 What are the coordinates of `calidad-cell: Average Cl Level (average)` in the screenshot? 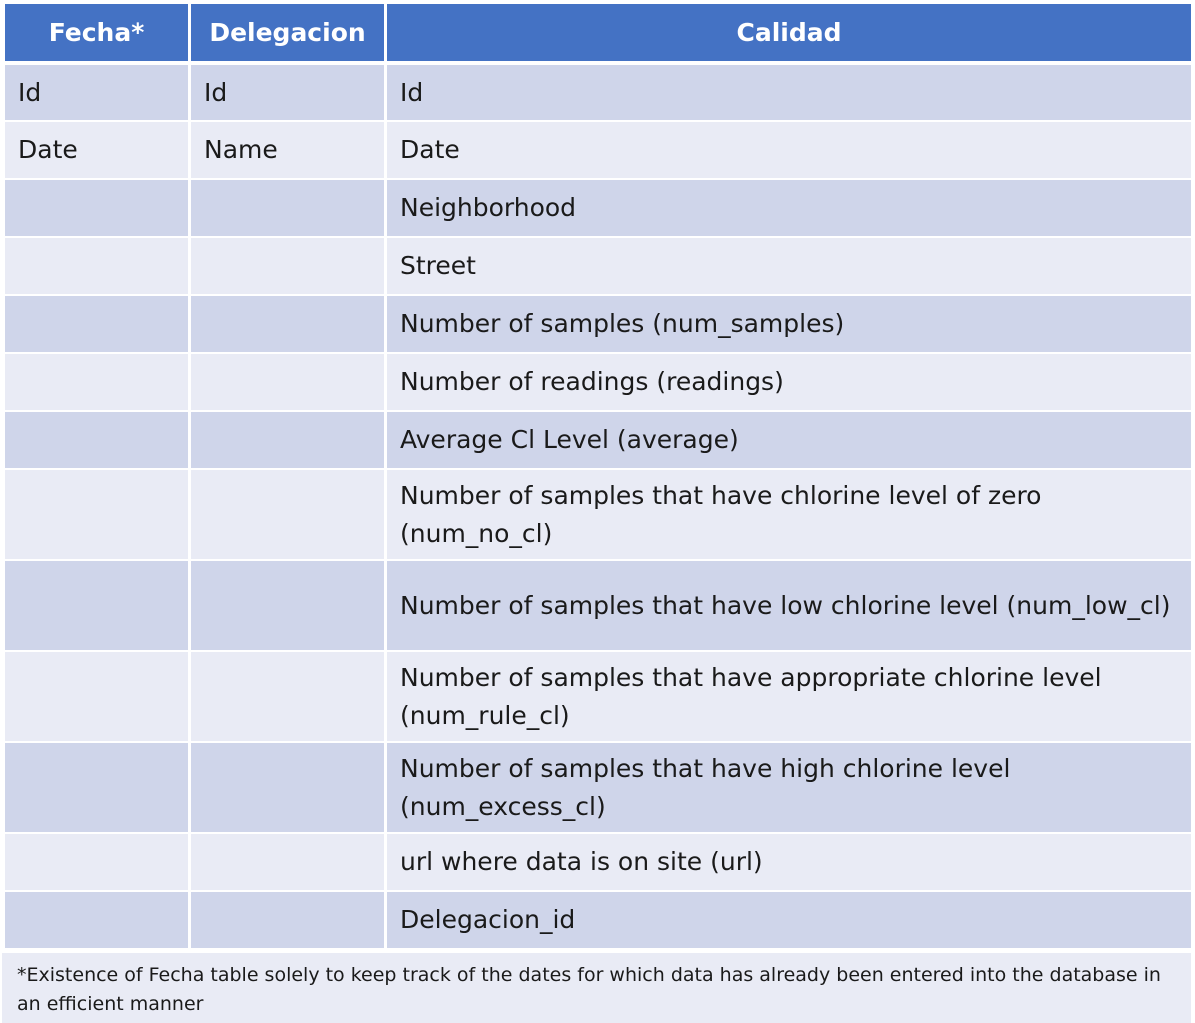 It's located at (789, 440).